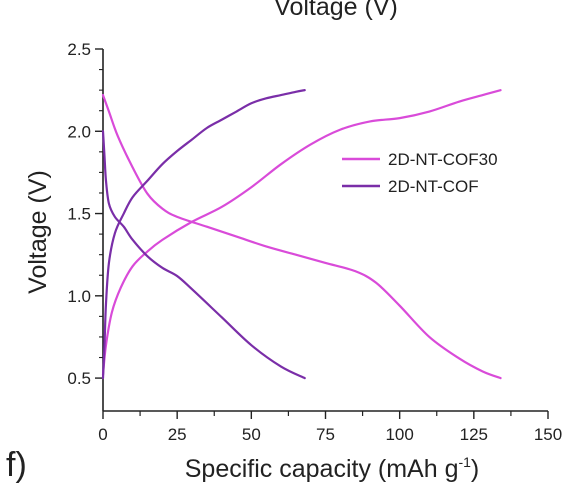  What do you see at coordinates (79, 296) in the screenshot?
I see `y-tick-label: 1.0` at bounding box center [79, 296].